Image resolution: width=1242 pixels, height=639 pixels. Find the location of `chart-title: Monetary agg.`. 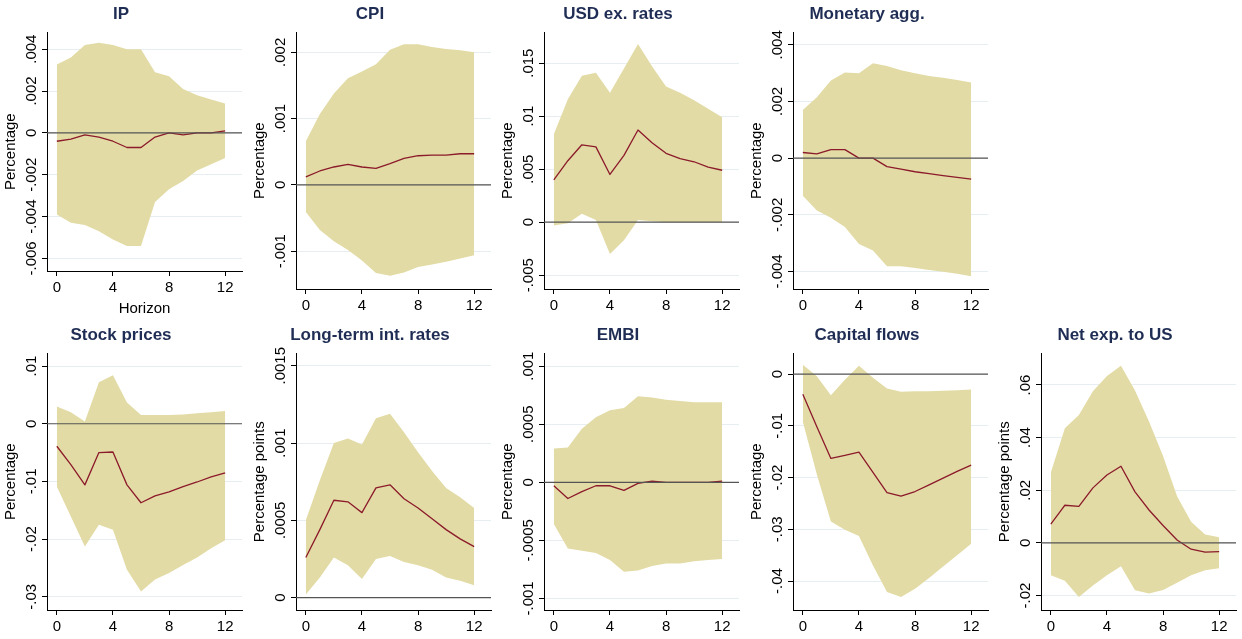

chart-title: Monetary agg. is located at coordinates (866, 13).